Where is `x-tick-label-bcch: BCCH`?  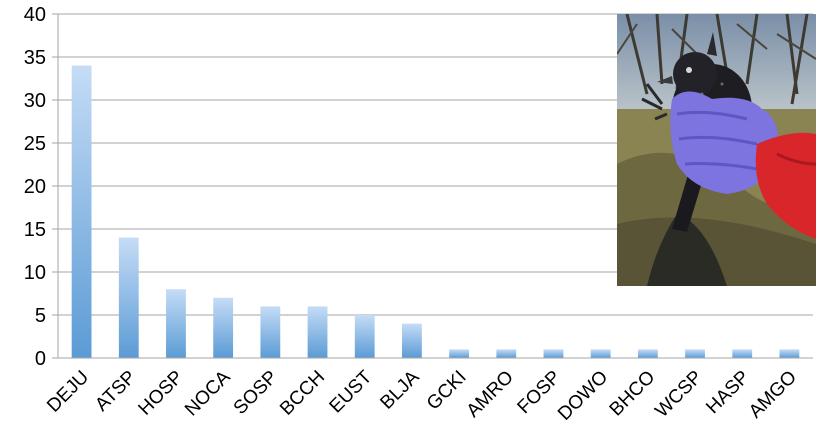 x-tick-label-bcch: BCCH is located at coordinates (302, 393).